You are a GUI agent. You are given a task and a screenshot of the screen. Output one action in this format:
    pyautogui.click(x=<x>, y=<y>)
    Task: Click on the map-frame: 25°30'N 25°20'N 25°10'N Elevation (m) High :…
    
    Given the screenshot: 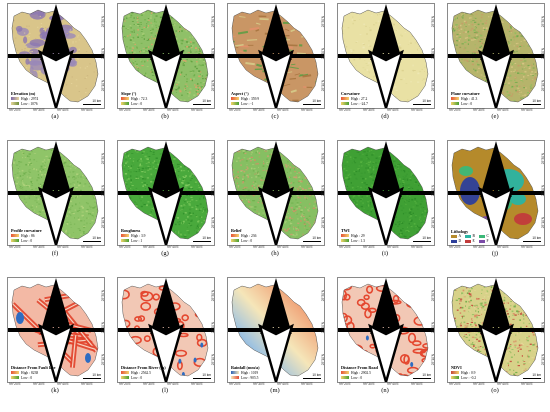 What is the action you would take?
    pyautogui.click(x=56, y=56)
    